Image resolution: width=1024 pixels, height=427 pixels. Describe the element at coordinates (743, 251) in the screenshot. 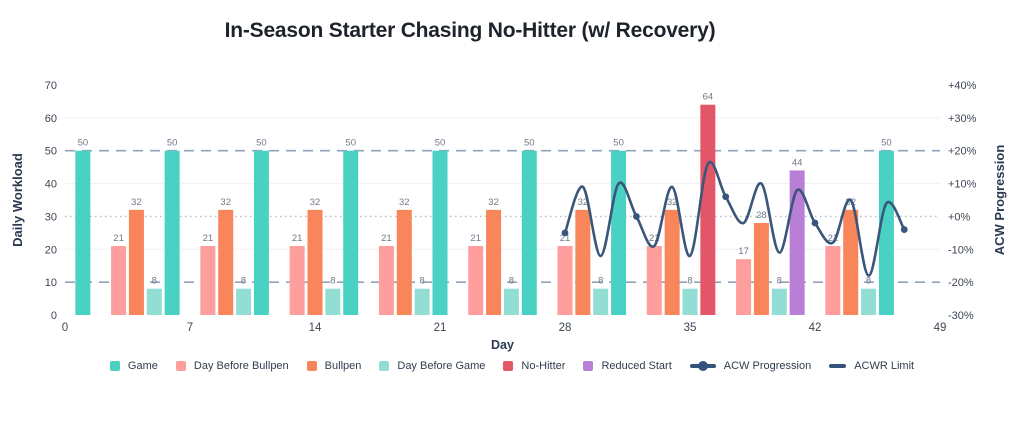

I see `bar-value-label: 17` at that location.